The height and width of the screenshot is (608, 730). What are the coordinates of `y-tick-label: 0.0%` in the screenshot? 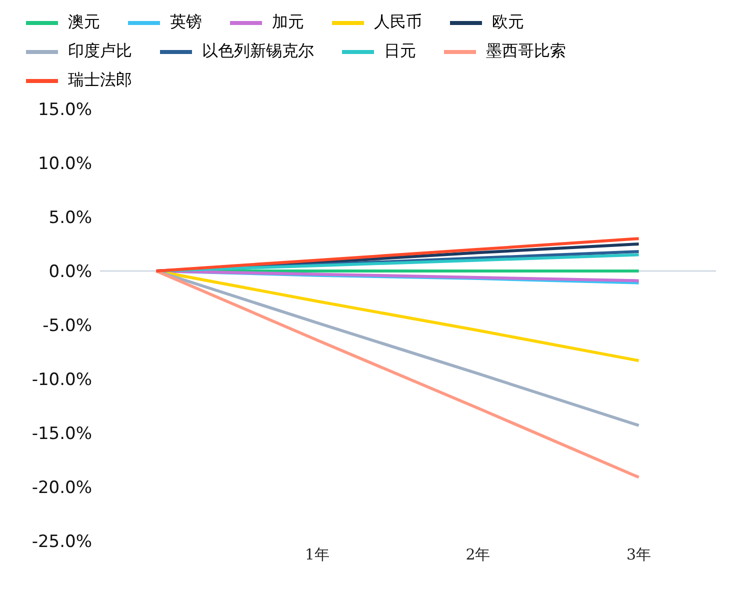 It's located at (70, 272).